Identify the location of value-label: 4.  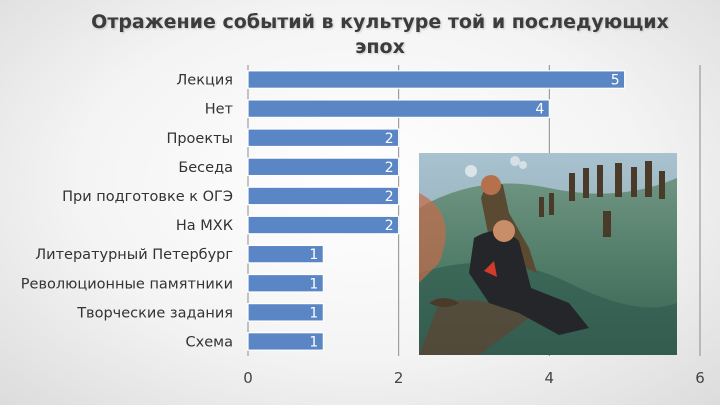
(539, 110).